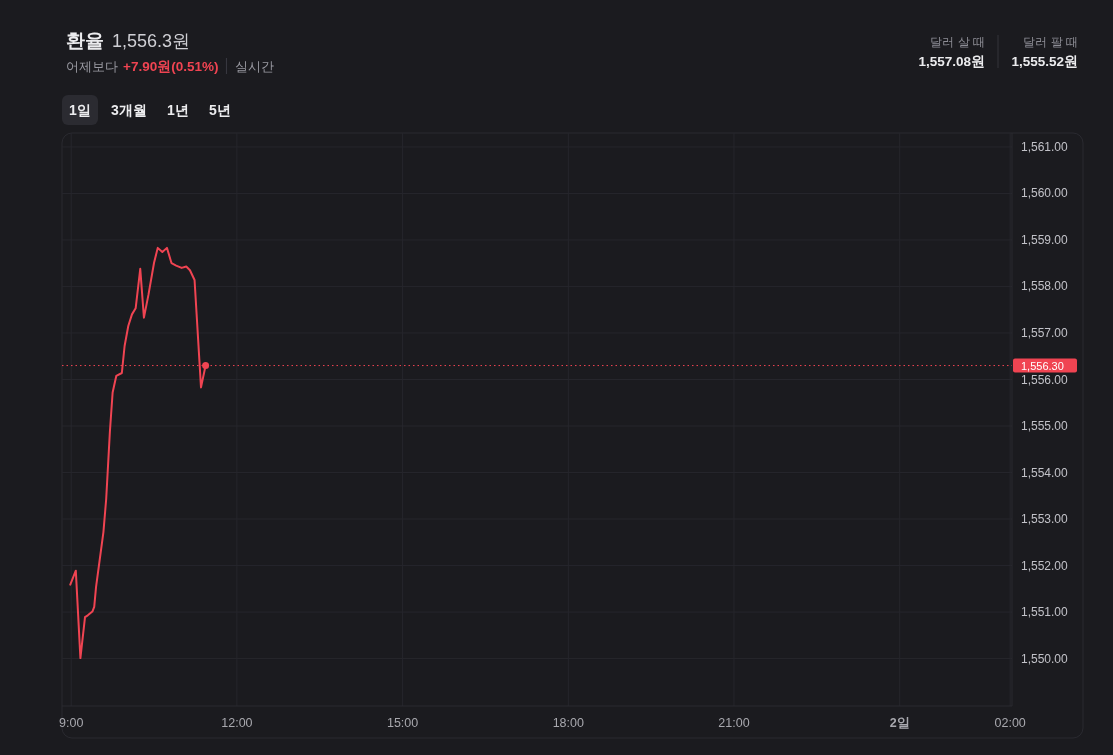  Describe the element at coordinates (1044, 333) in the screenshot. I see `y-tick: 1,557.00` at that location.